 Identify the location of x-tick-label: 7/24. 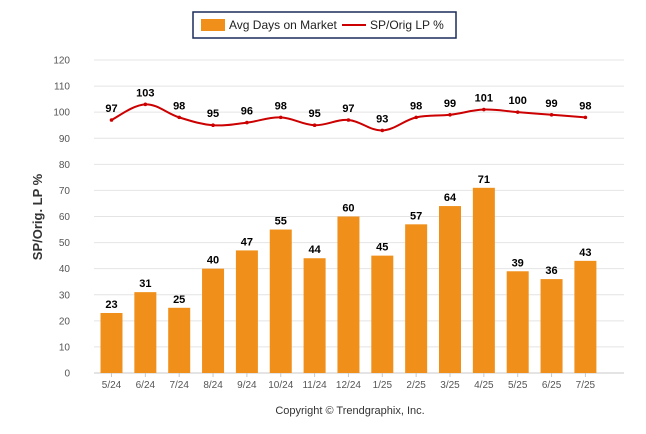
(179, 385).